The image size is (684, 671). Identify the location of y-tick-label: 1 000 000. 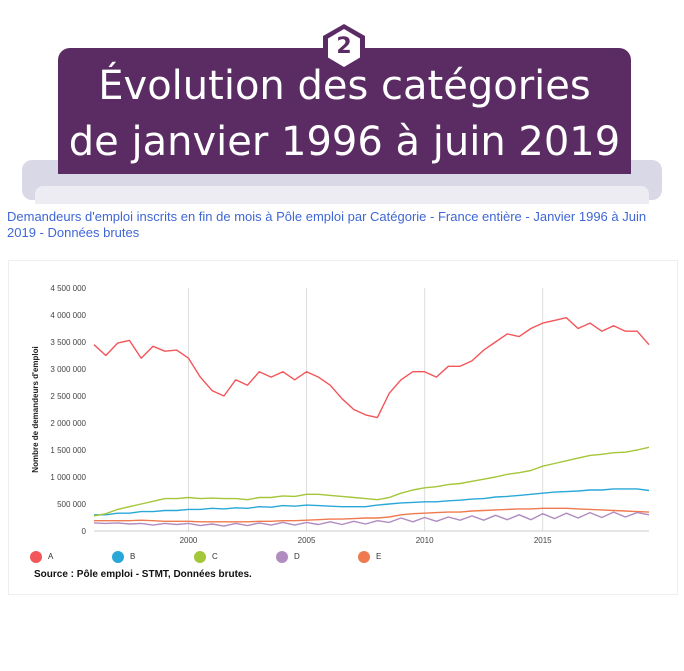
(68, 477).